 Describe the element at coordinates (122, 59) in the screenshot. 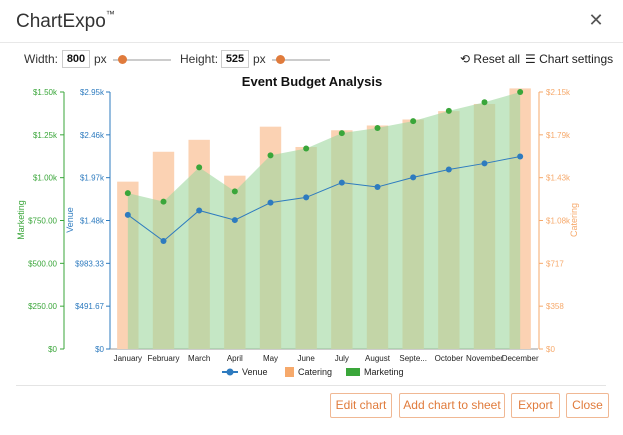

I see `width-slider-knob` at that location.